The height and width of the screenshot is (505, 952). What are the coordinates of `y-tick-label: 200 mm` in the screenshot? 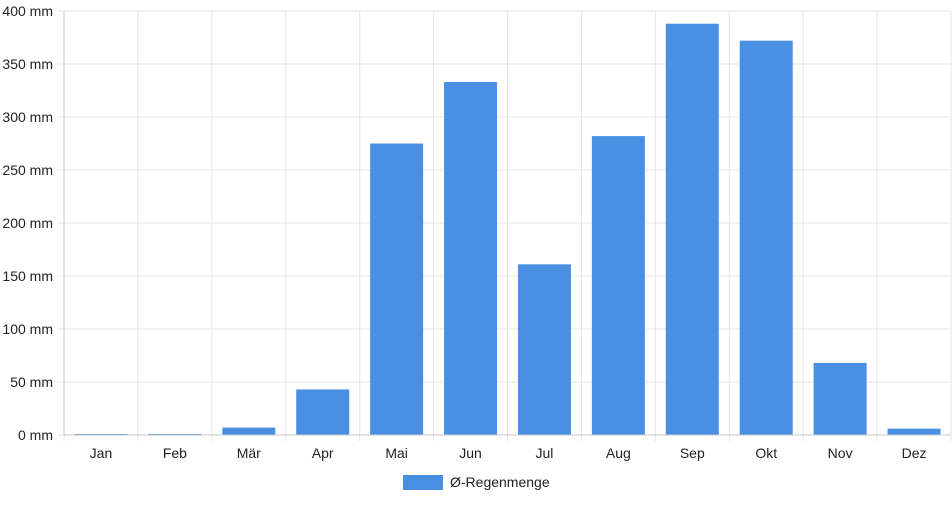 It's located at (27, 223).